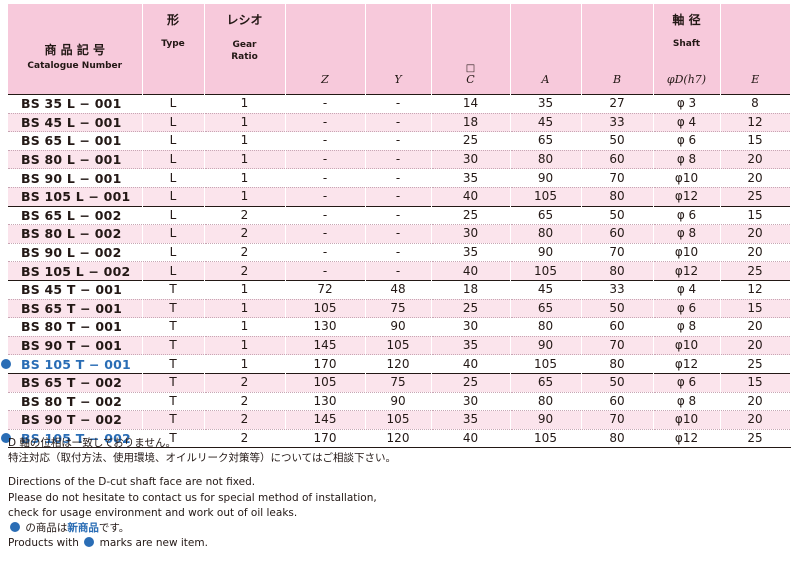 This screenshot has height=562, width=793. Describe the element at coordinates (399, 141) in the screenshot. I see `table-row: BS 65 L − 001 L 1- -25 65 50 φ 6 15` at that location.